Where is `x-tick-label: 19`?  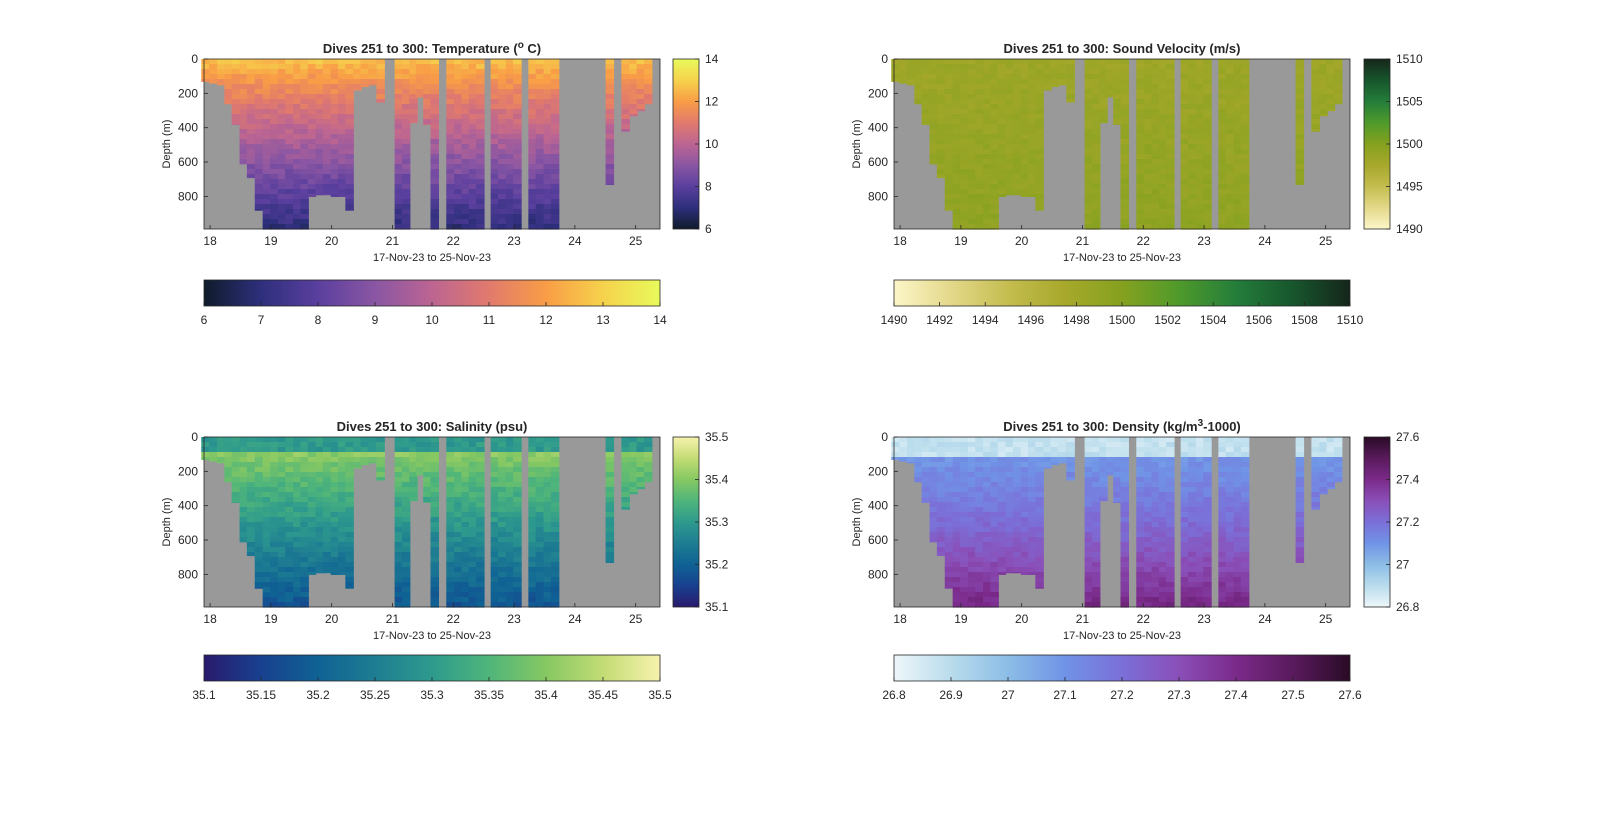 x-tick-label: 19 is located at coordinates (271, 619).